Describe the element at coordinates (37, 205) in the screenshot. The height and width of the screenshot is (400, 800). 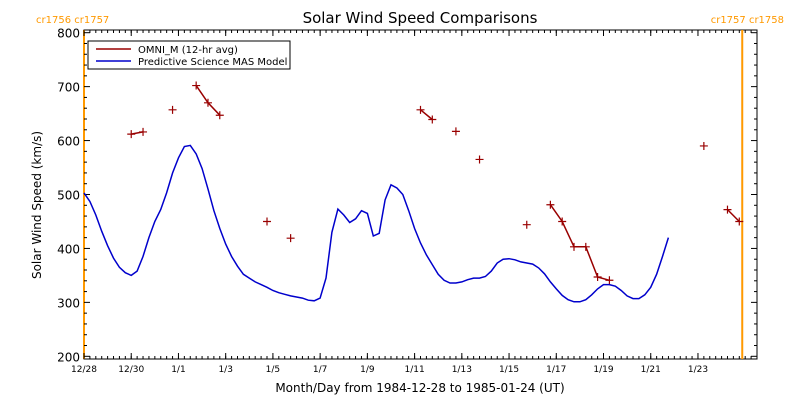
I see `y-axis-label: Solar Wind Speed (km/s)` at that location.